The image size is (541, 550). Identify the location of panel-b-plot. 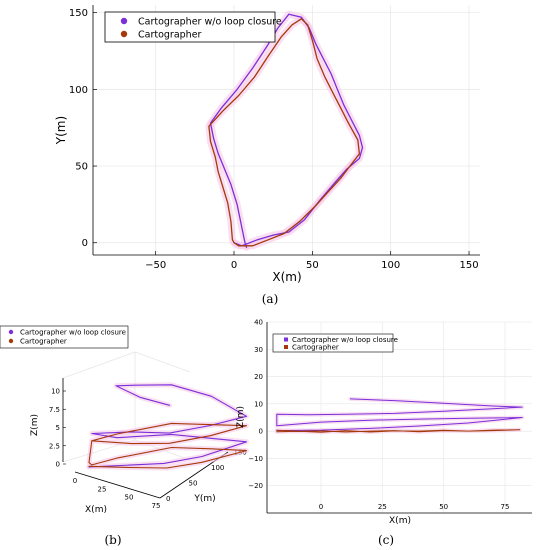
(167, 426).